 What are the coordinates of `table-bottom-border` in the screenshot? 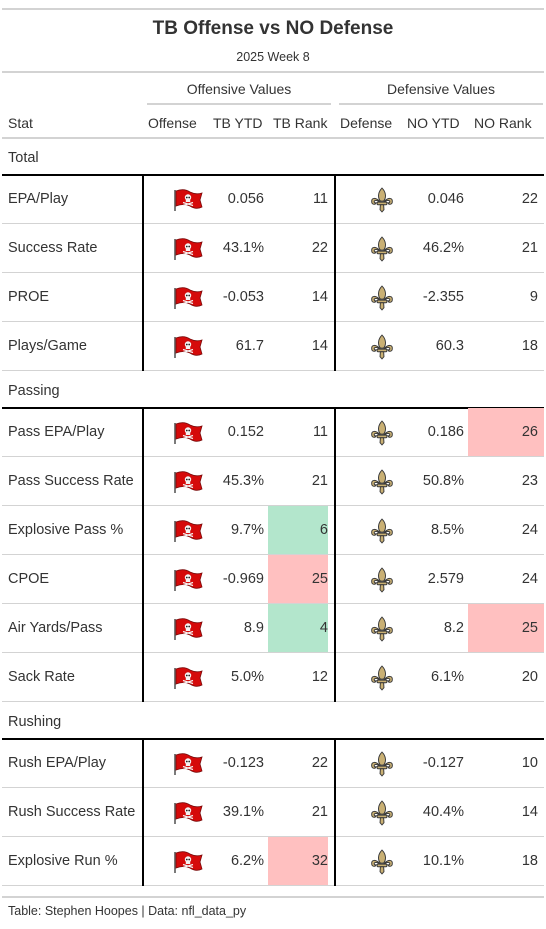 It's located at (273, 897).